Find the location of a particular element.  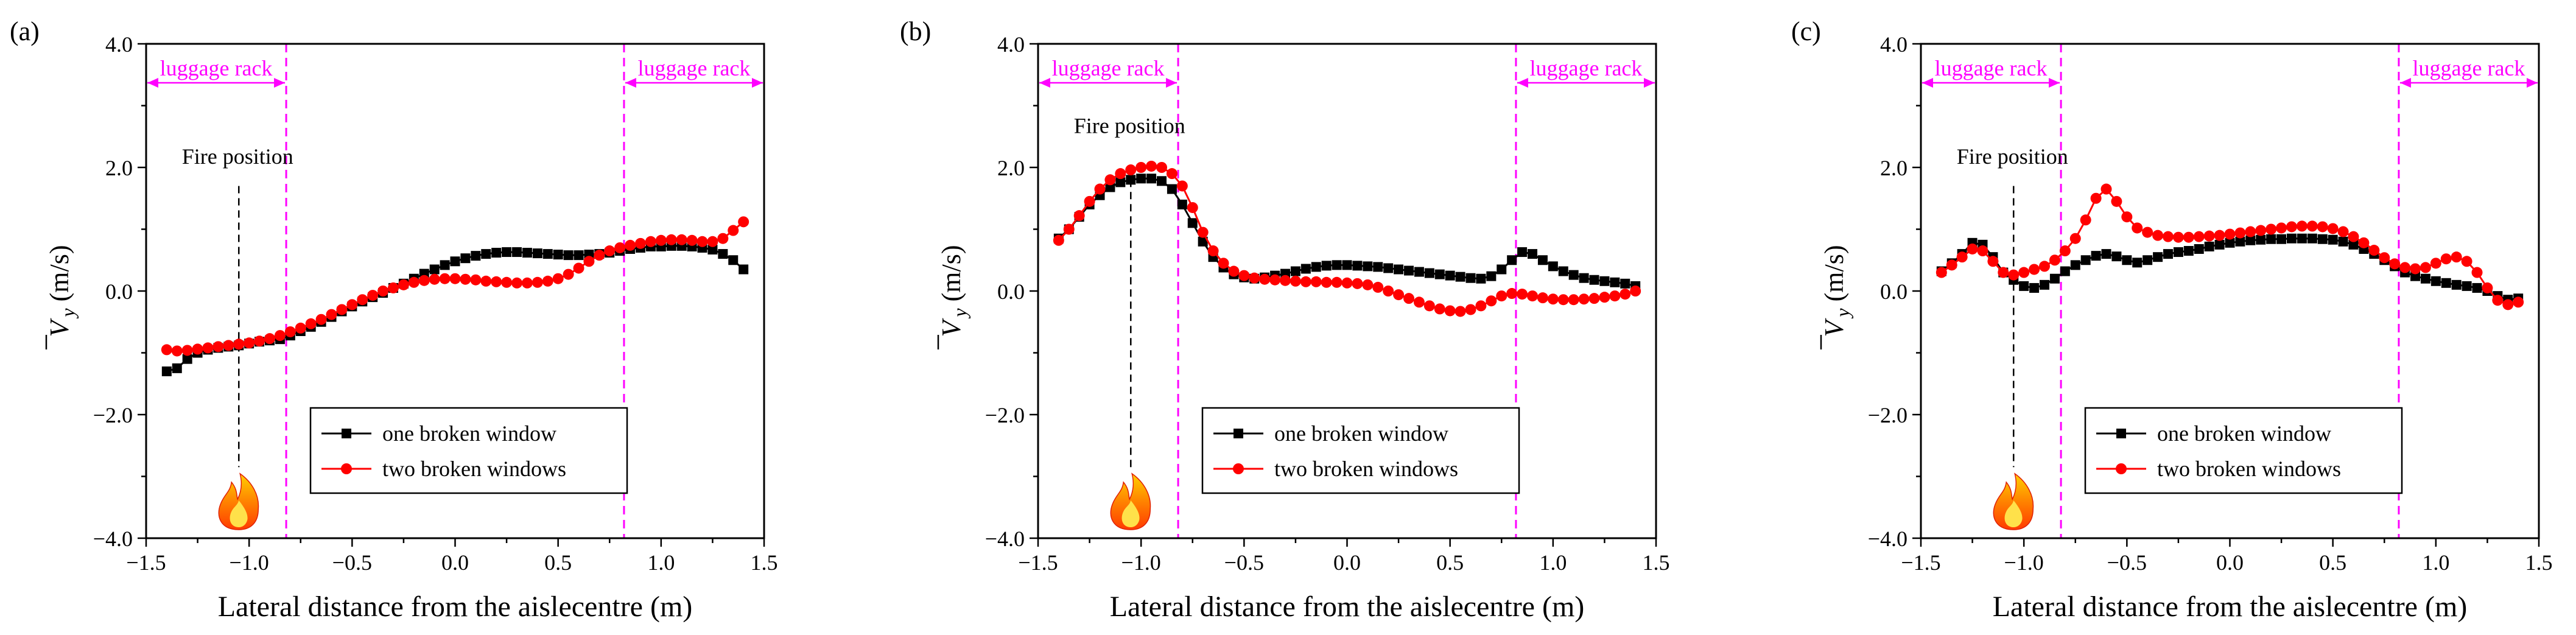

x-tick-label: −1.5 is located at coordinates (1038, 562).